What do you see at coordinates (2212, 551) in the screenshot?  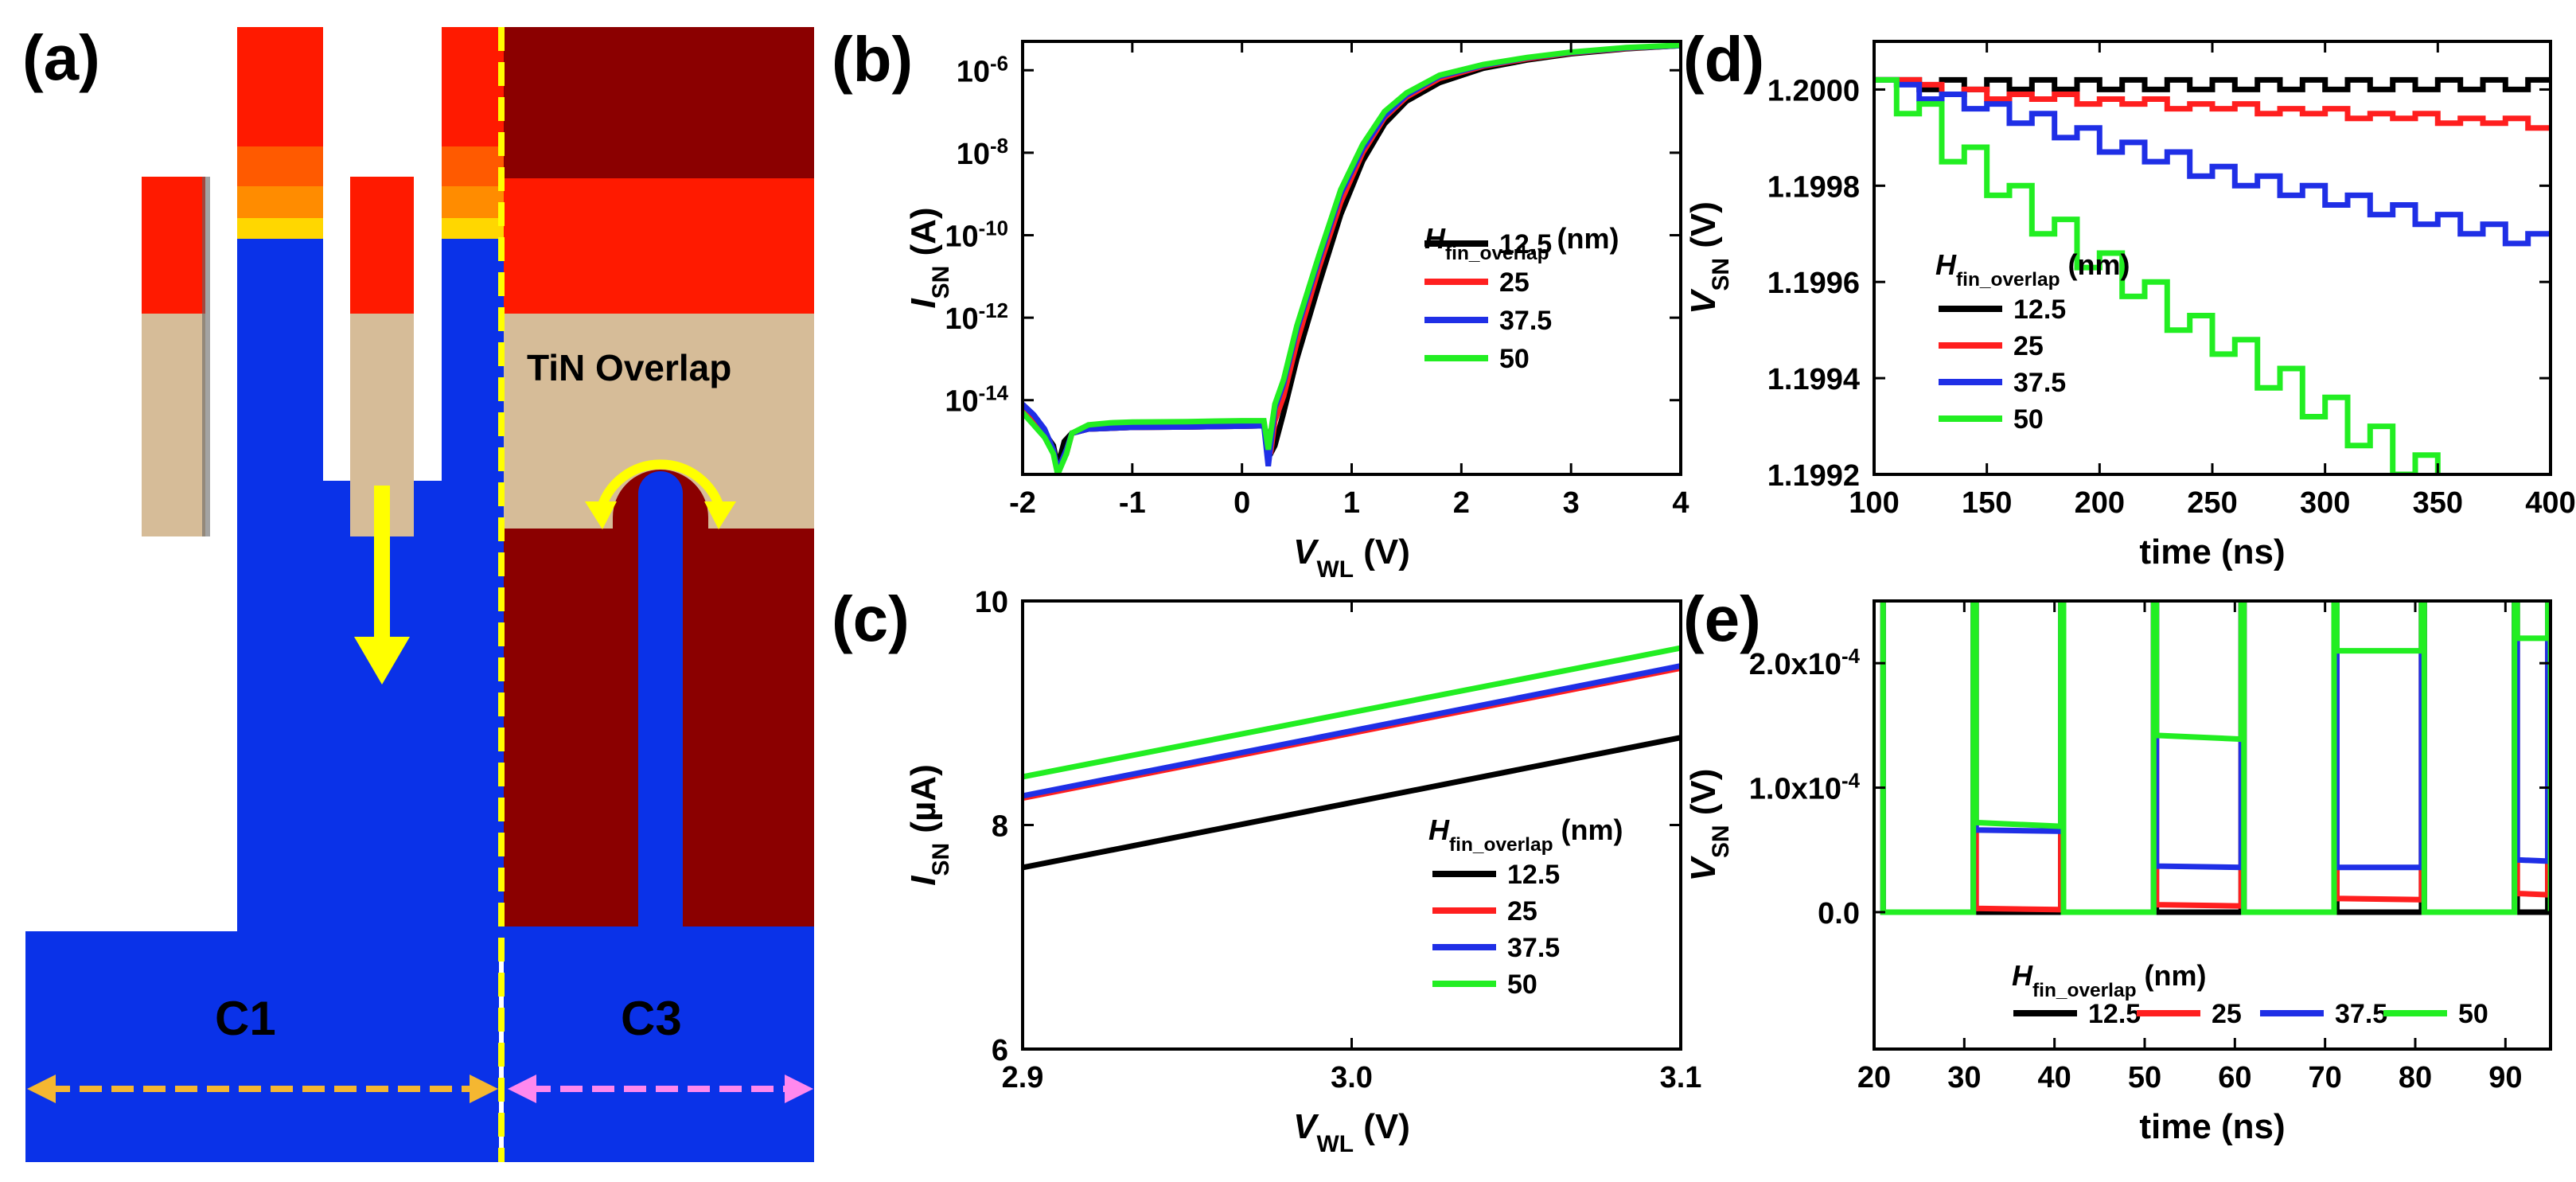 I see `x-axis-title-d: time (ns)` at bounding box center [2212, 551].